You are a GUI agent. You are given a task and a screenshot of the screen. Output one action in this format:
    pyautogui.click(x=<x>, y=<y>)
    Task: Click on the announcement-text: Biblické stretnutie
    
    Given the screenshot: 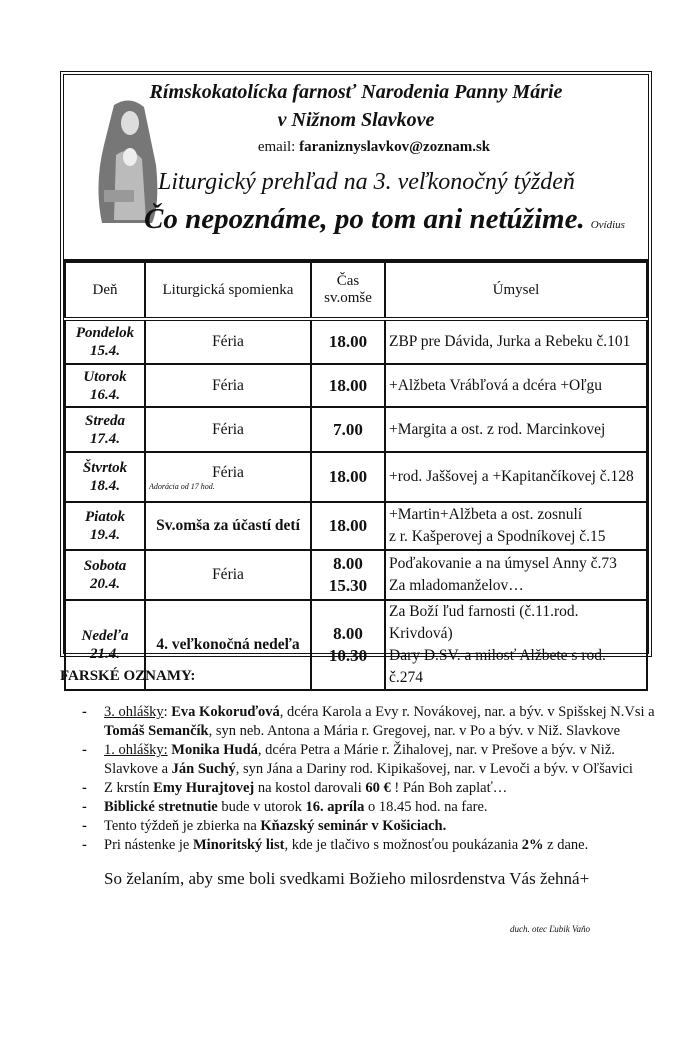 What is the action you would take?
    pyautogui.click(x=161, y=807)
    